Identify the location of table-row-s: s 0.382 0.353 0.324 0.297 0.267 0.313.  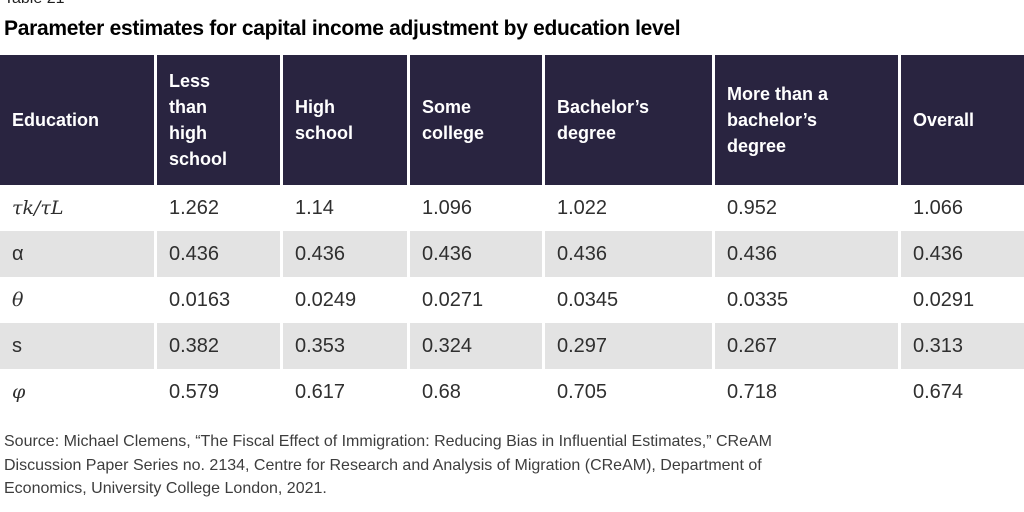
(512, 346).